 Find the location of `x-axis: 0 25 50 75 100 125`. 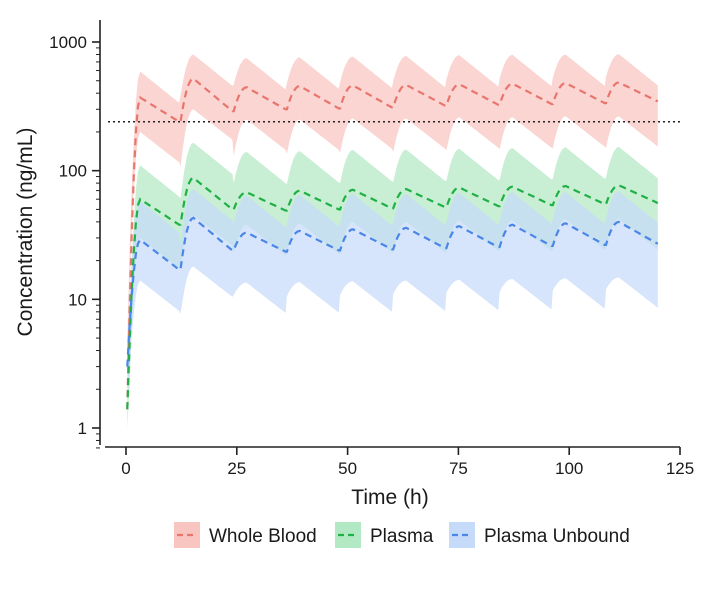

x-axis: 0 25 50 75 100 125 is located at coordinates (399, 462).